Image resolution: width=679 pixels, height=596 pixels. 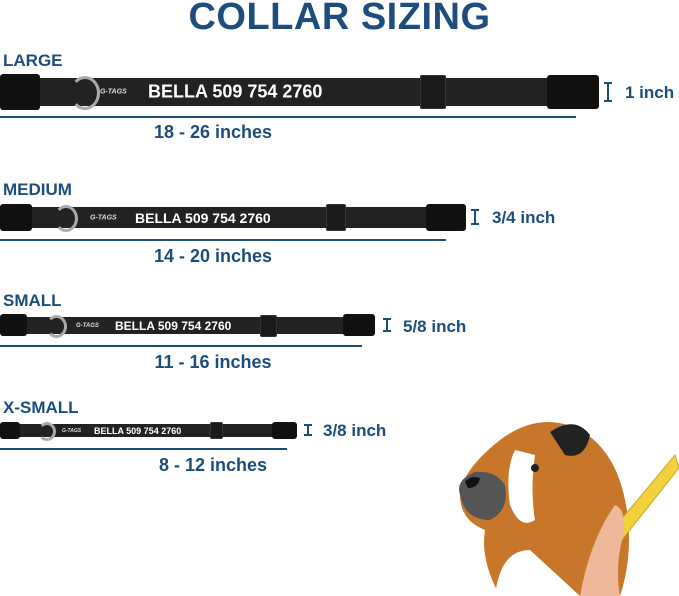 I want to click on width-small: 5/8 inch, so click(x=435, y=326).